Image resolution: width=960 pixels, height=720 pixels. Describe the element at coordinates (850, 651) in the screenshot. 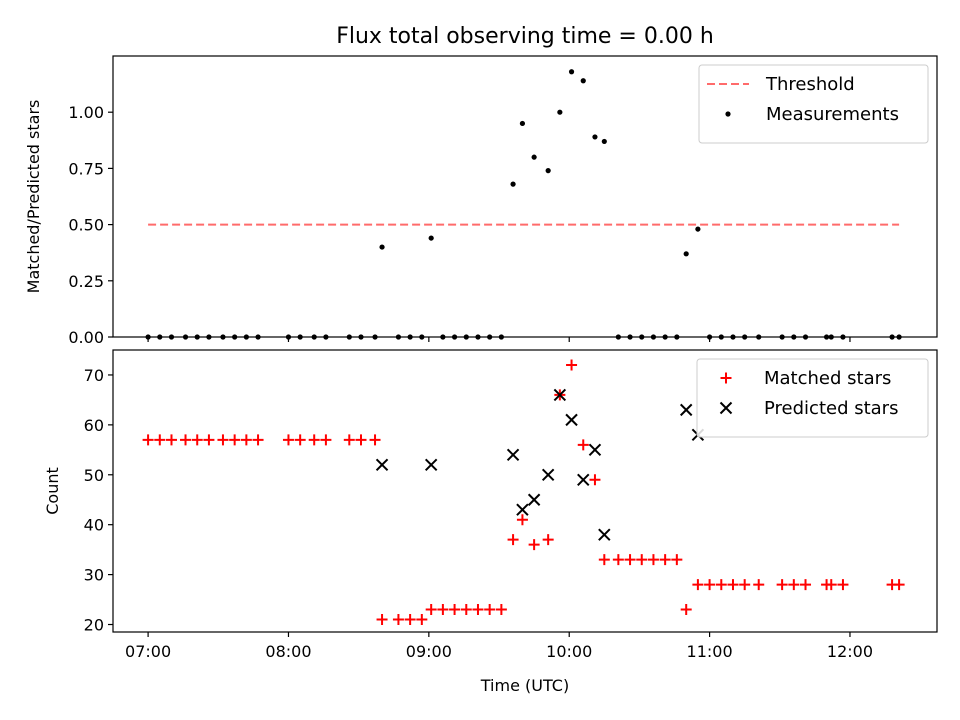

I see `x-tick-label: 12:00` at that location.